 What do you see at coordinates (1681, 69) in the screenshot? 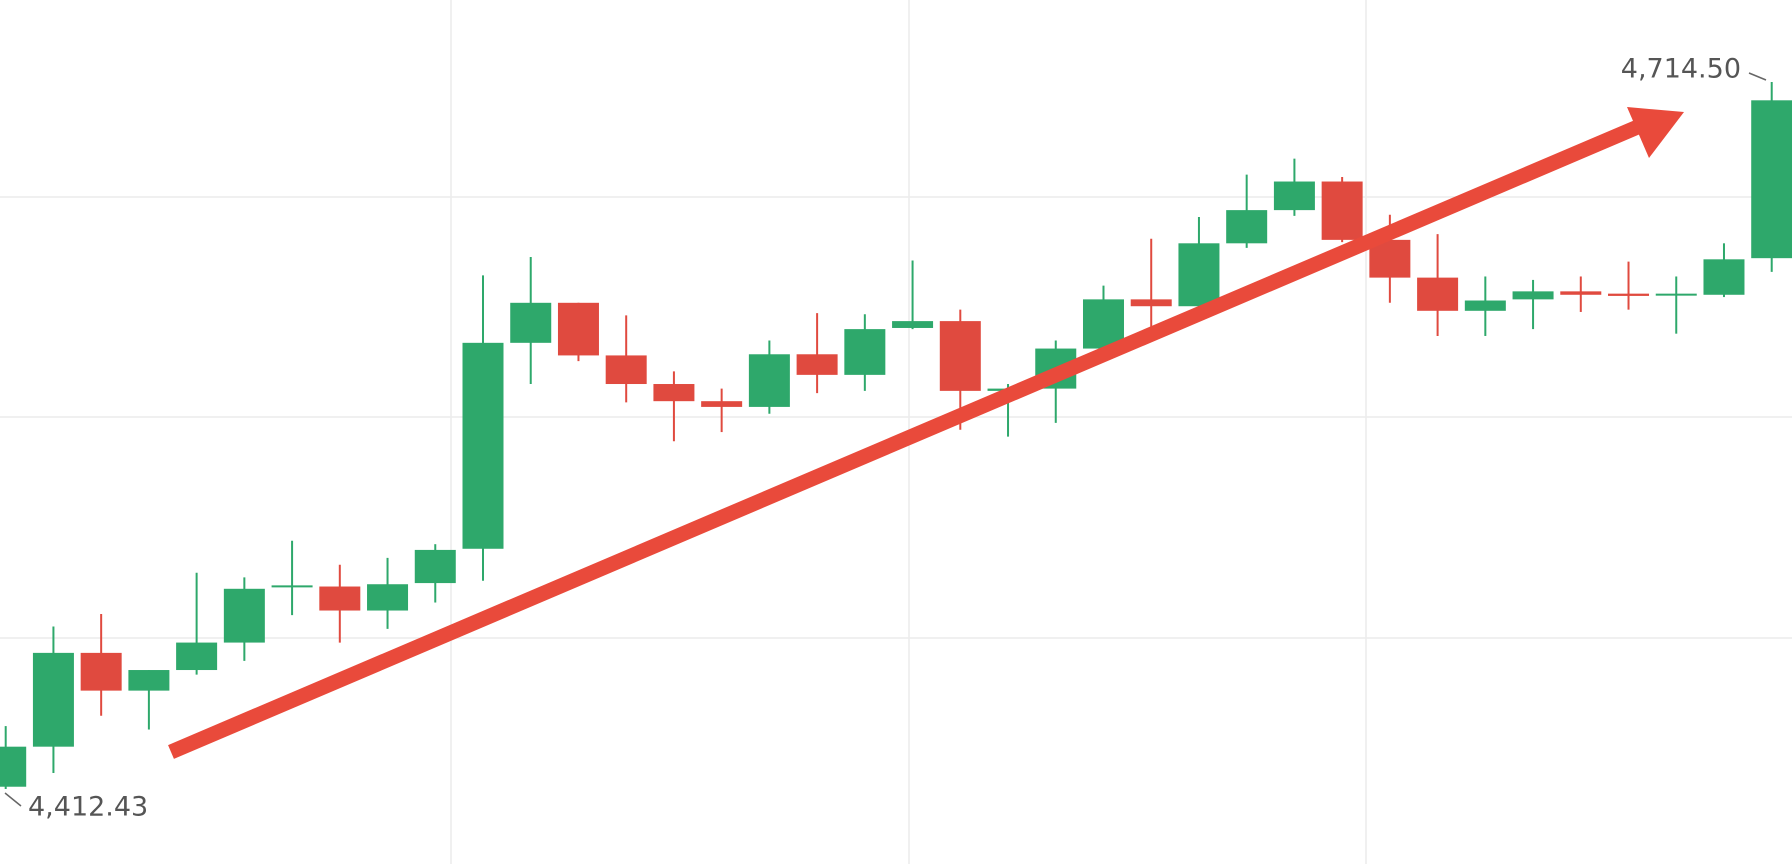
I see `high-label: 4,714.50` at bounding box center [1681, 69].